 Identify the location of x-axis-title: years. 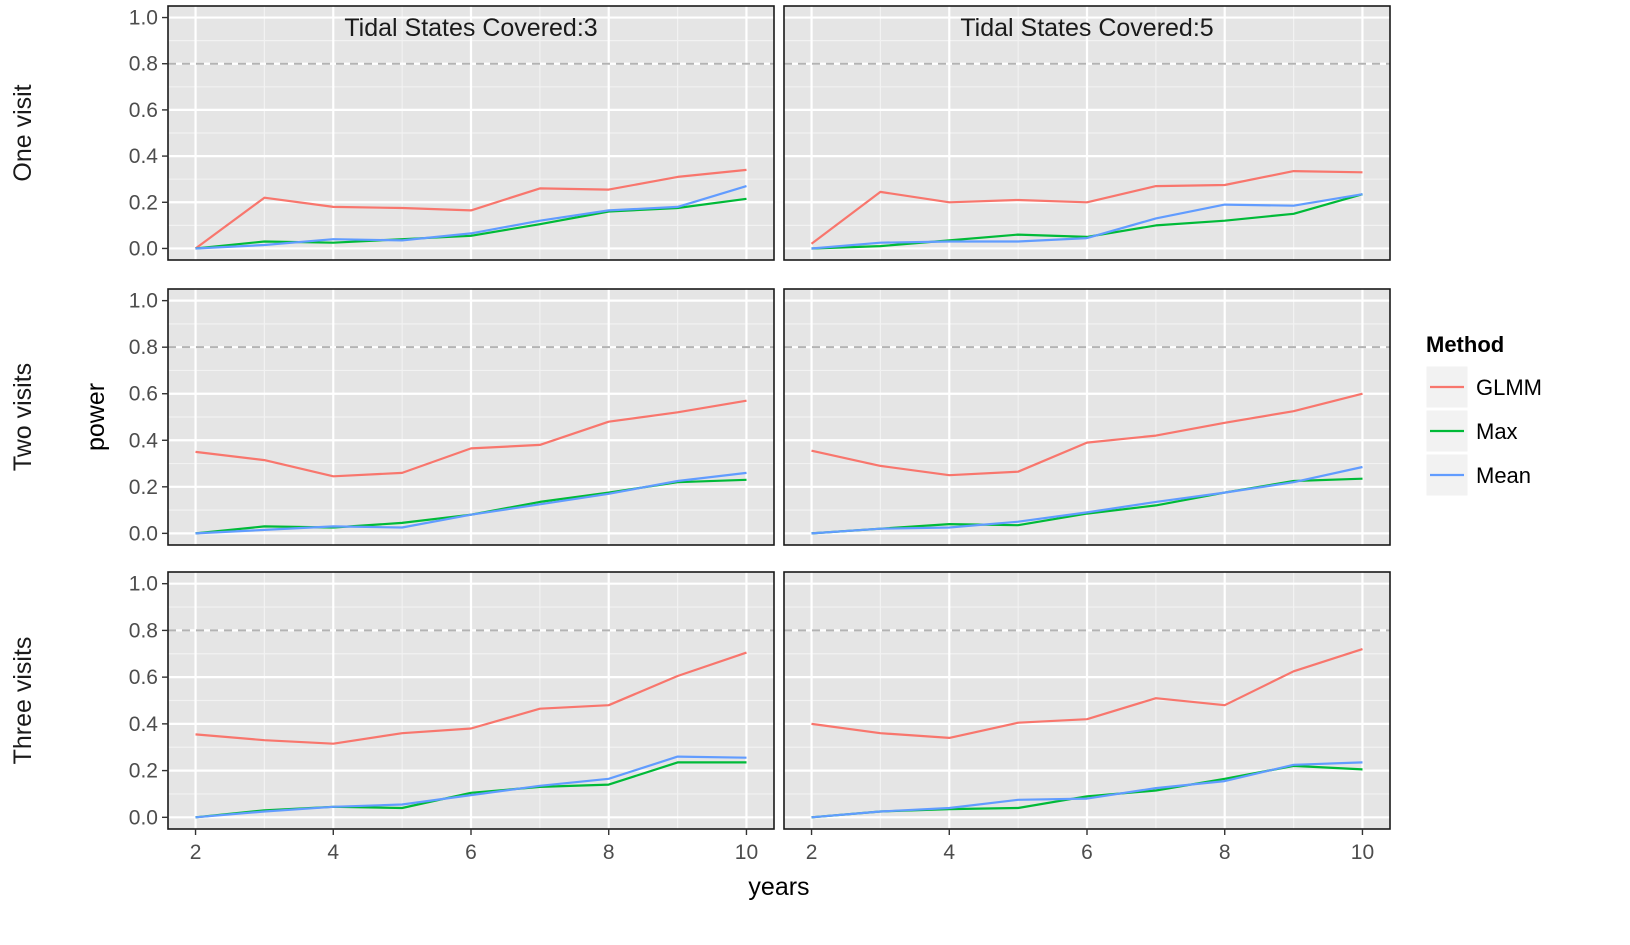
(778, 887).